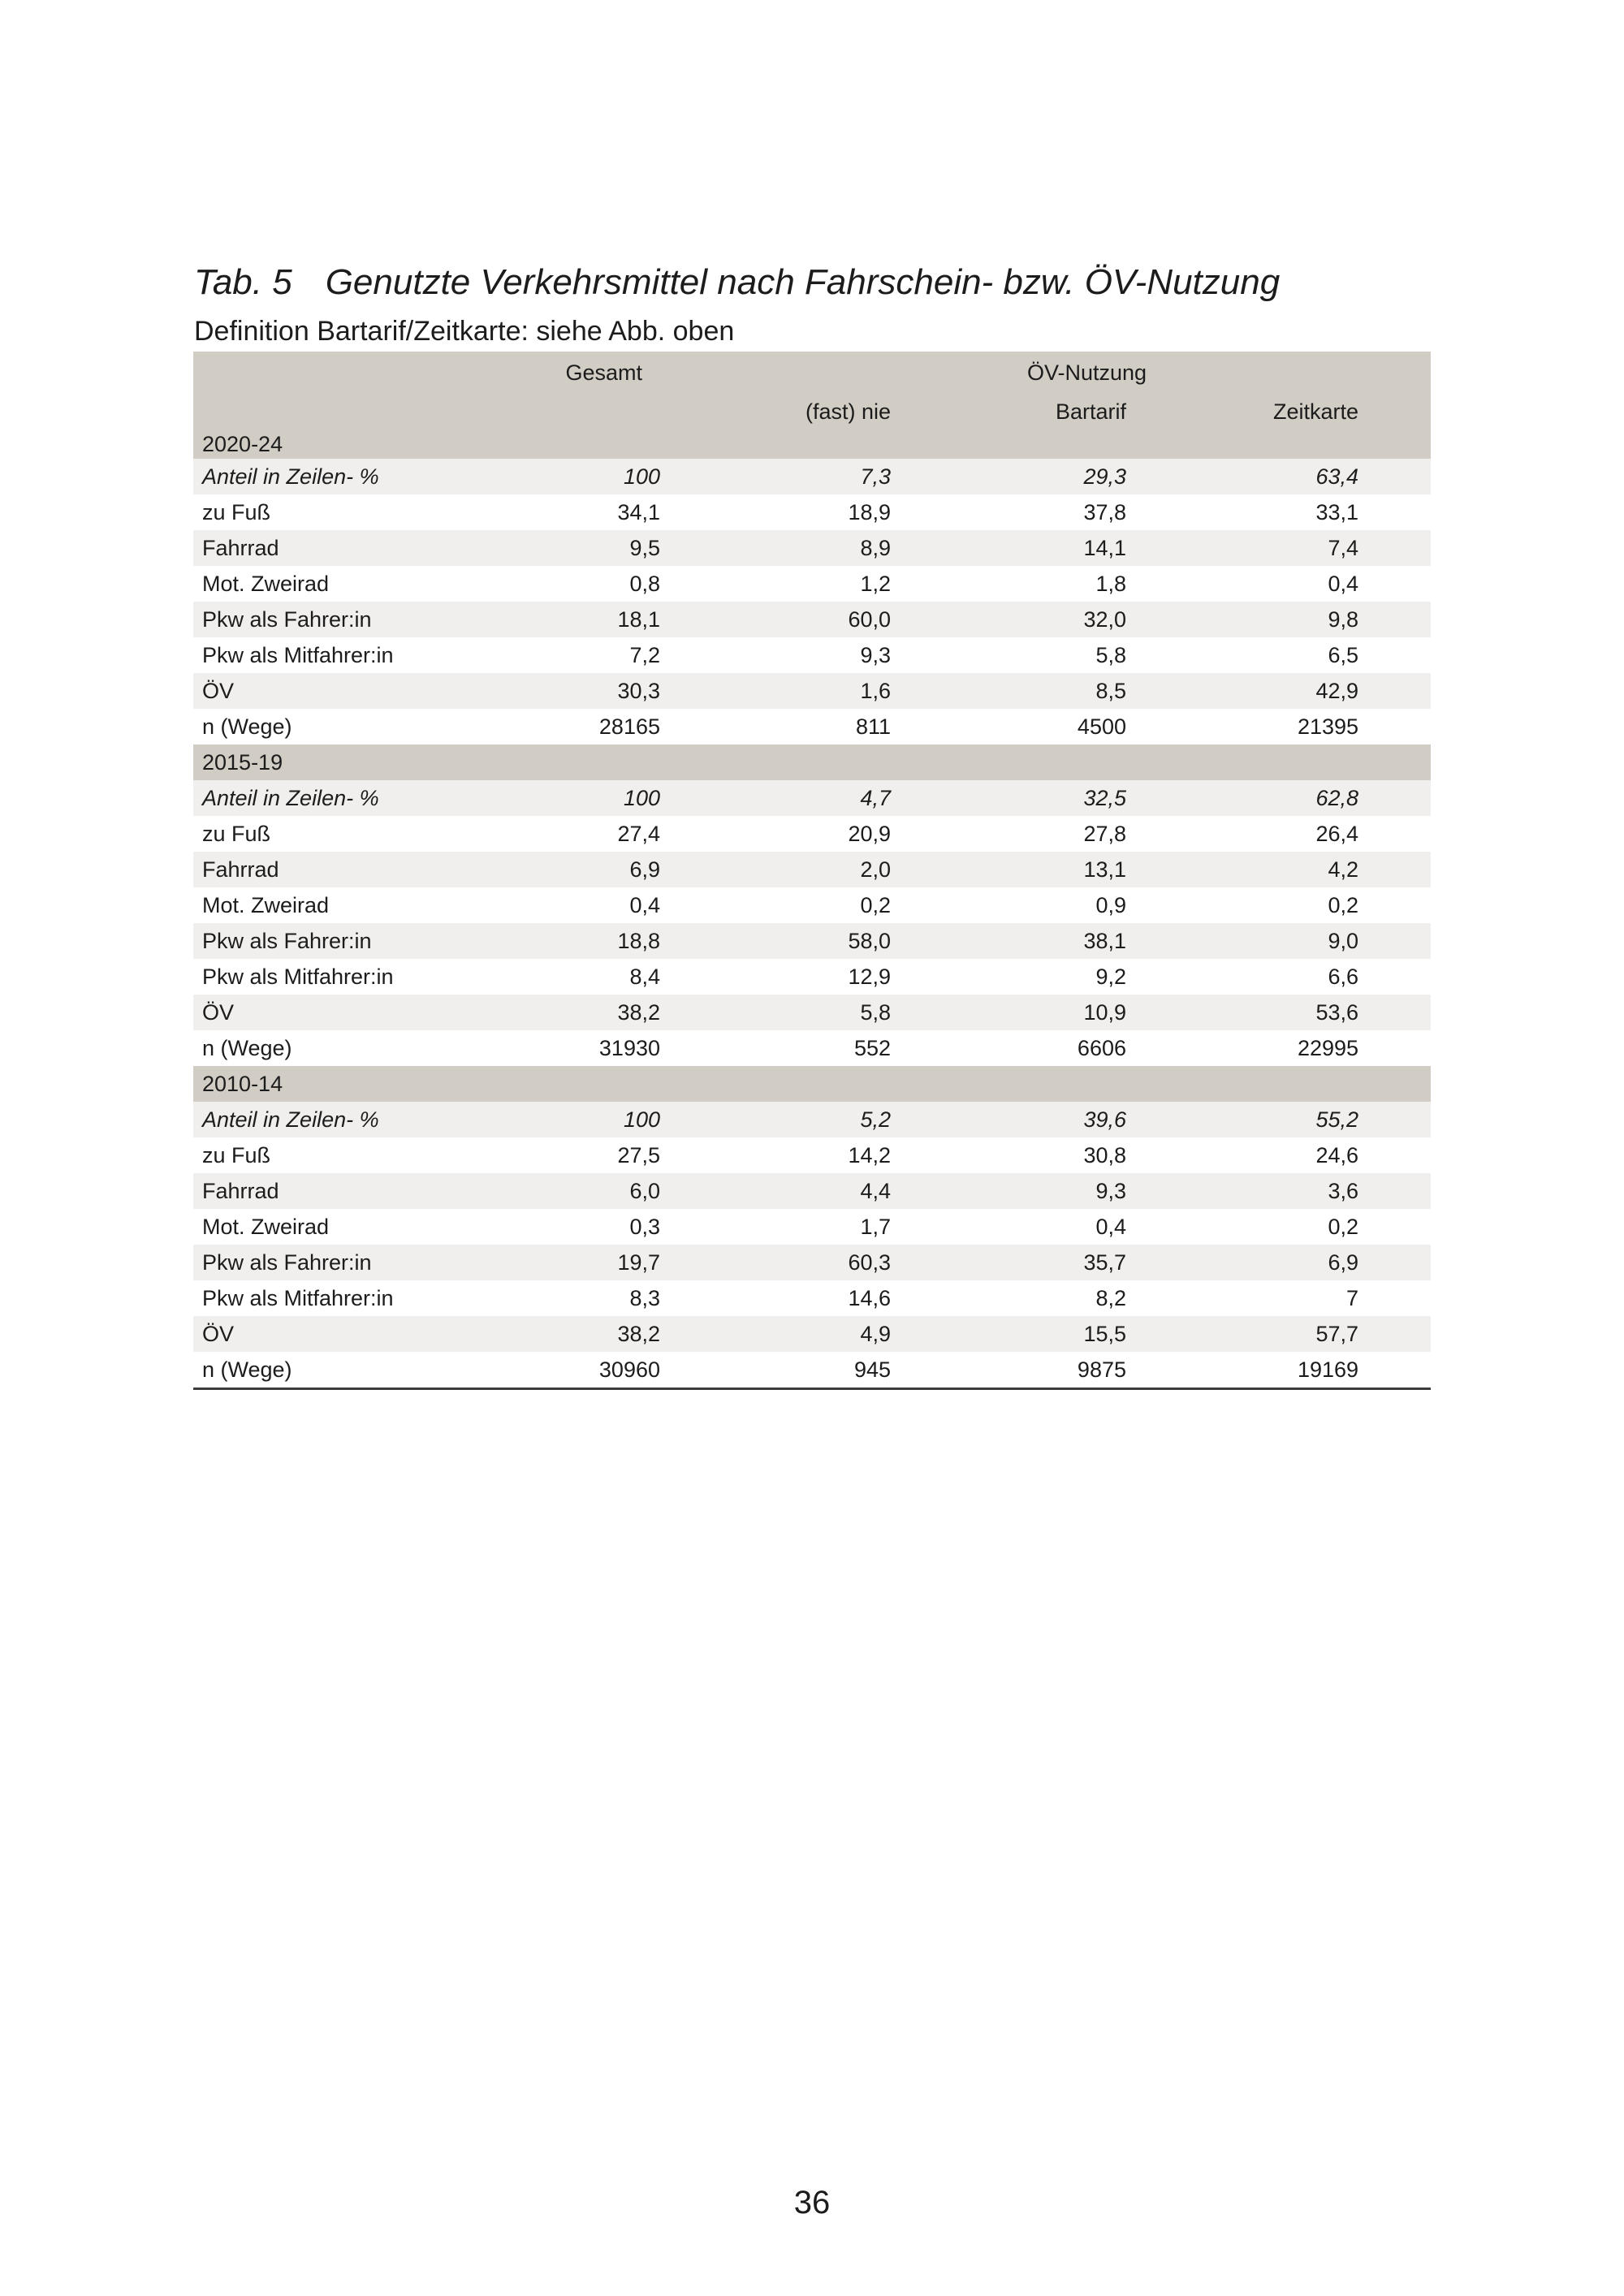  What do you see at coordinates (812, 1298) in the screenshot?
I see `table-row: Pkw als Mitfahrer:in 8,3 14,6 8,2 7` at bounding box center [812, 1298].